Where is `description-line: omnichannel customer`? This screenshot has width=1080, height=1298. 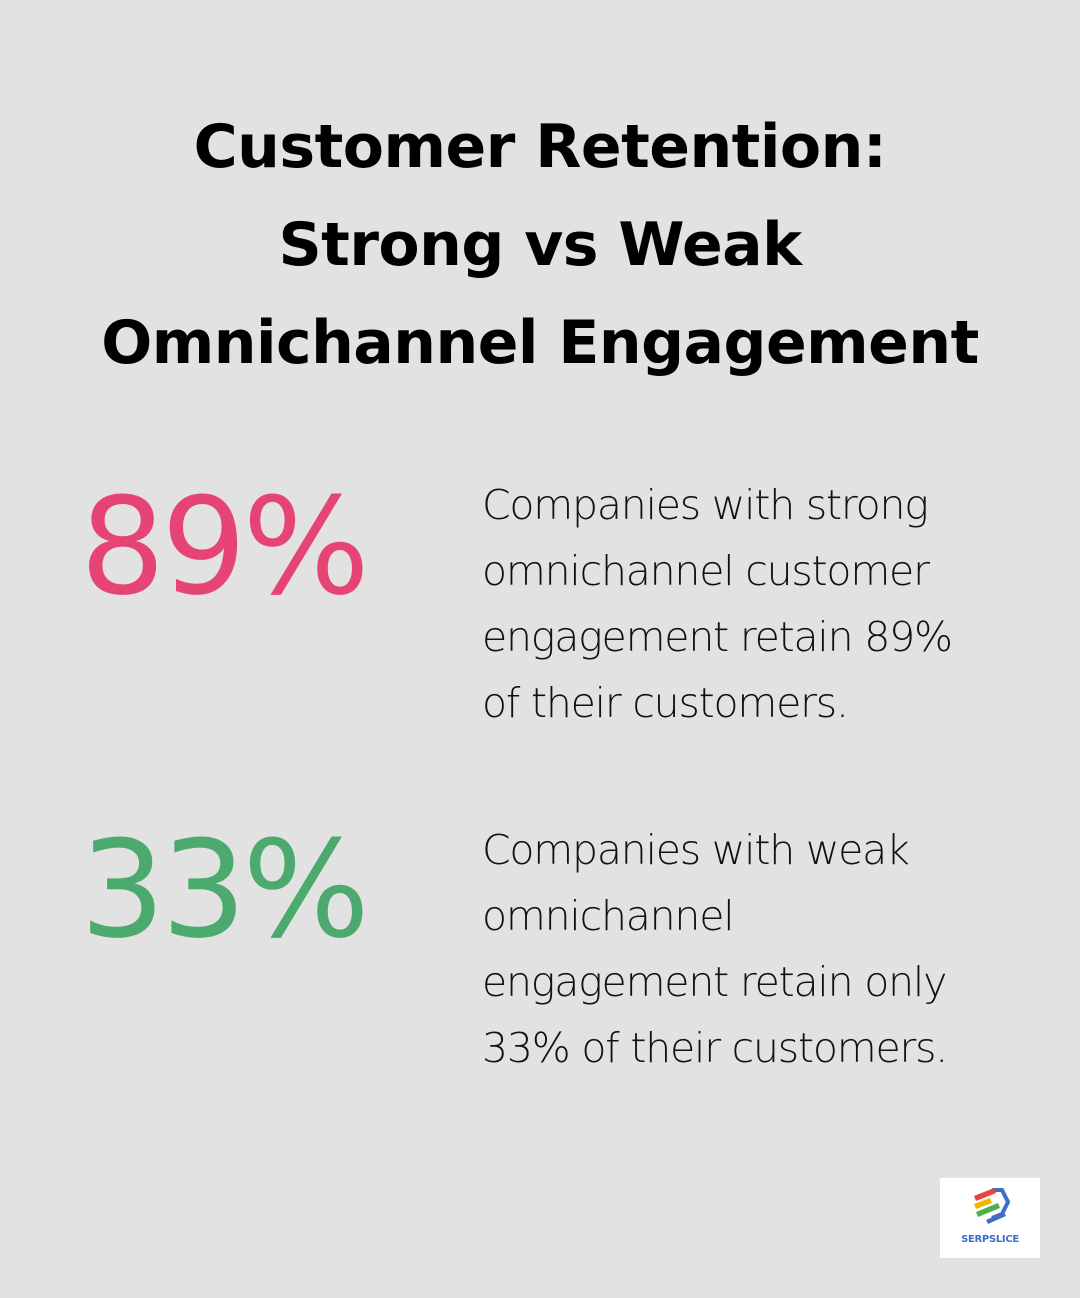
description-line: omnichannel customer is located at coordinates (706, 571).